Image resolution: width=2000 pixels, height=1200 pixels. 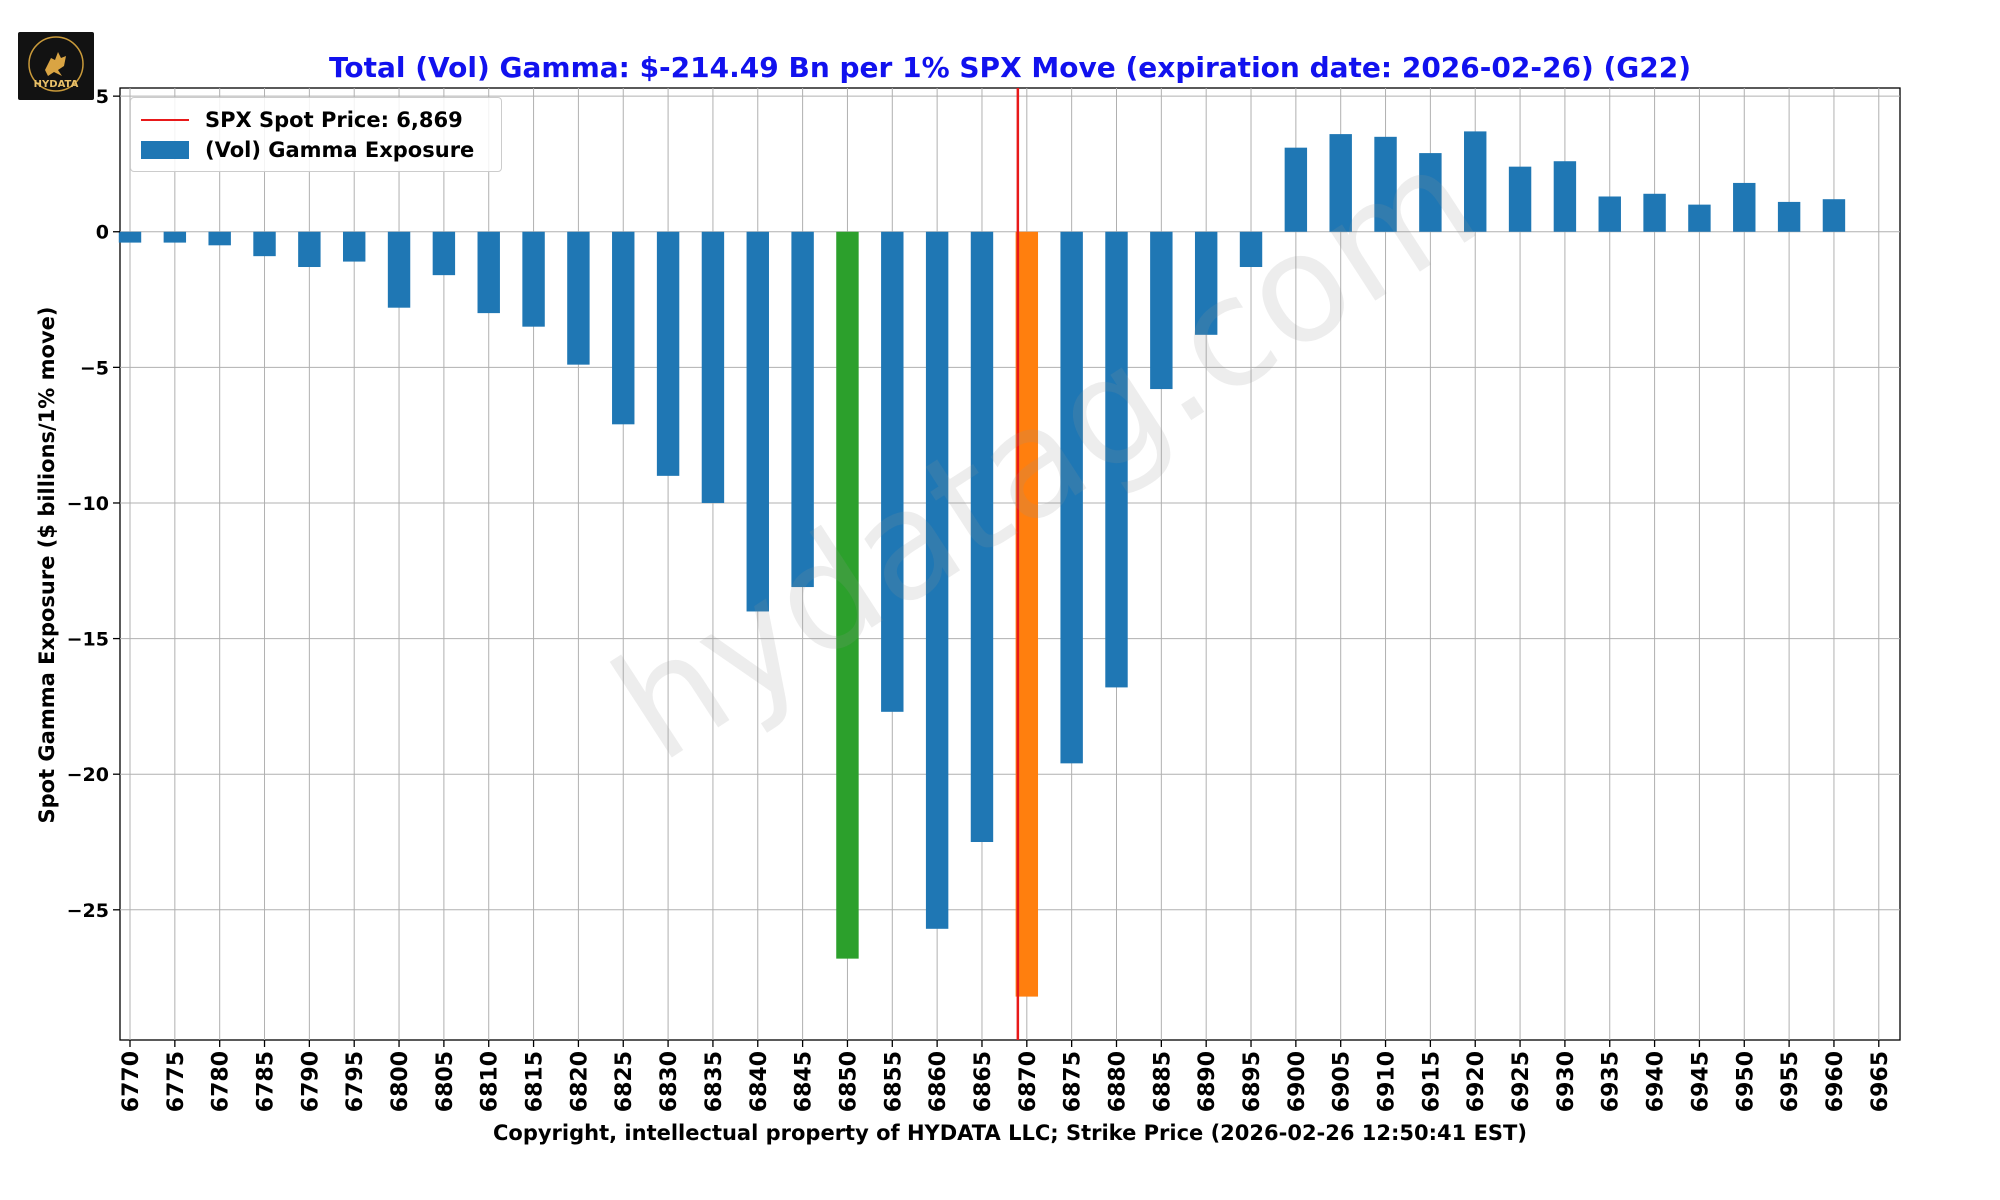 What do you see at coordinates (400, 1081) in the screenshot?
I see `x-tick-label: 6800` at bounding box center [400, 1081].